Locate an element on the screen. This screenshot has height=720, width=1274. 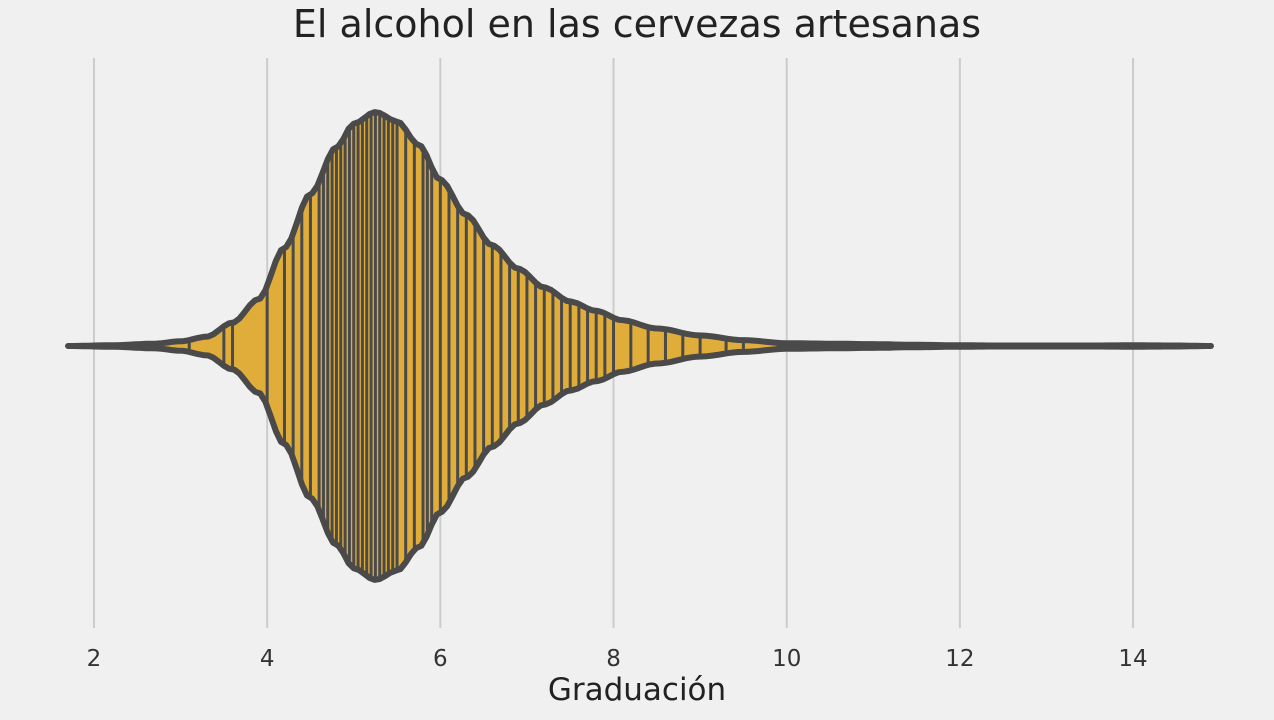
x-tick-label-2: 2 is located at coordinates (94, 659).